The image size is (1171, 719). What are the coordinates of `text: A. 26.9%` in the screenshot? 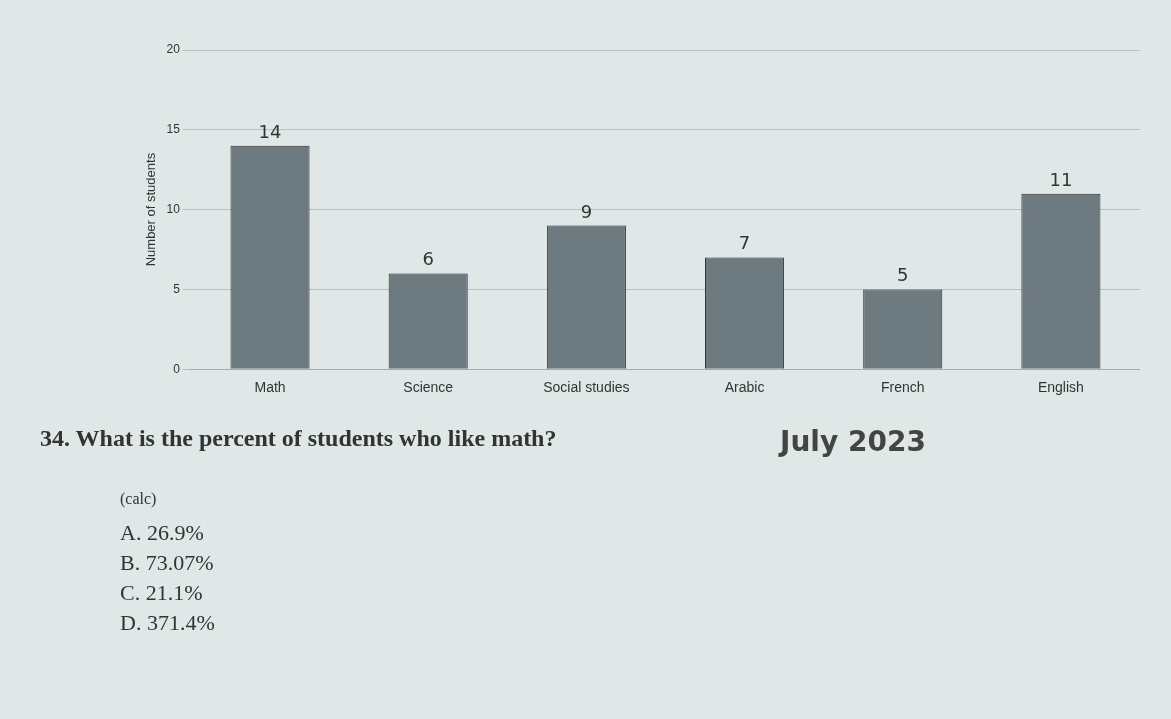 It's located at (162, 533).